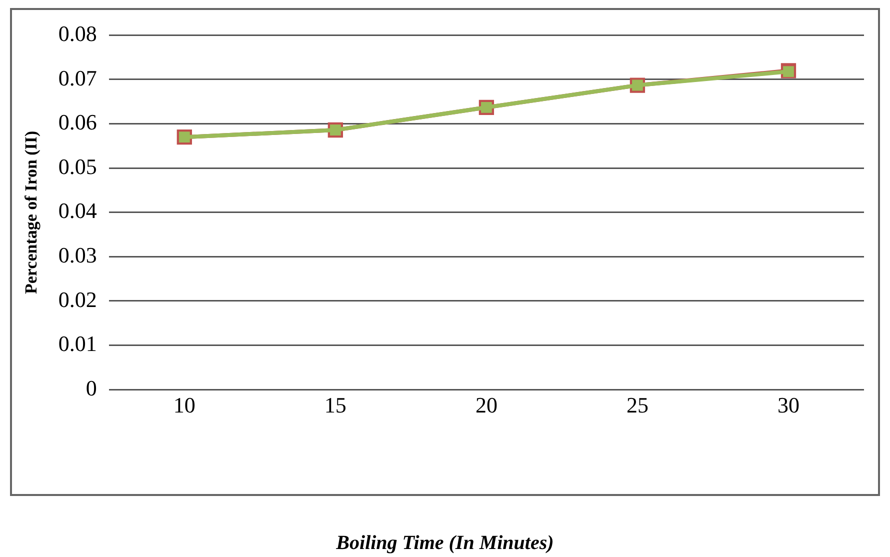 This screenshot has width=890, height=557. Describe the element at coordinates (77, 77) in the screenshot. I see `y-tick-label: 0.07` at that location.